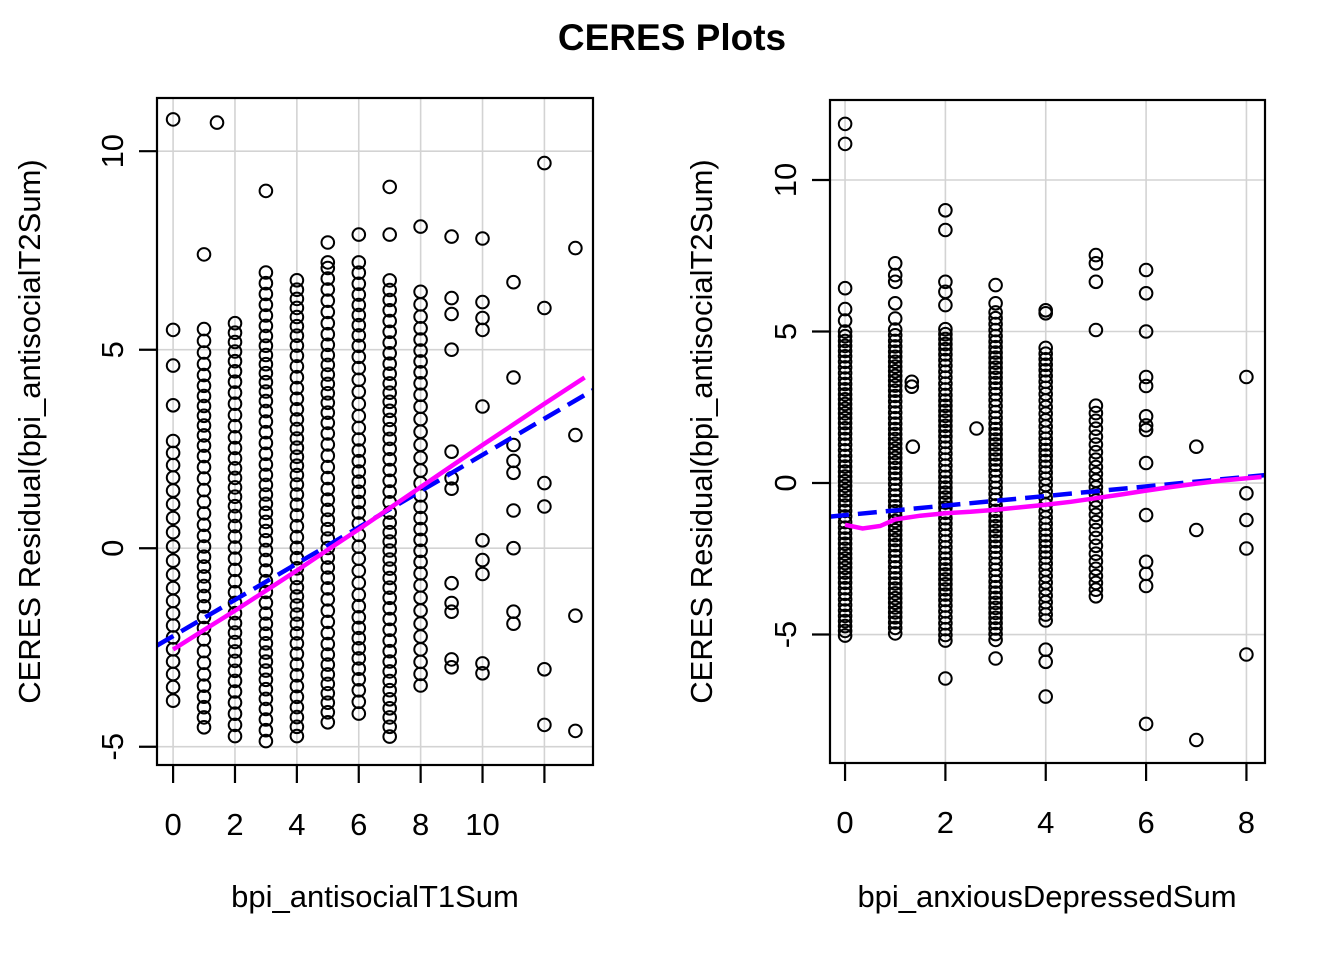 Image resolution: width=1344 pixels, height=960 pixels. Describe the element at coordinates (945, 822) in the screenshot. I see `x-tick-label: 2` at that location.